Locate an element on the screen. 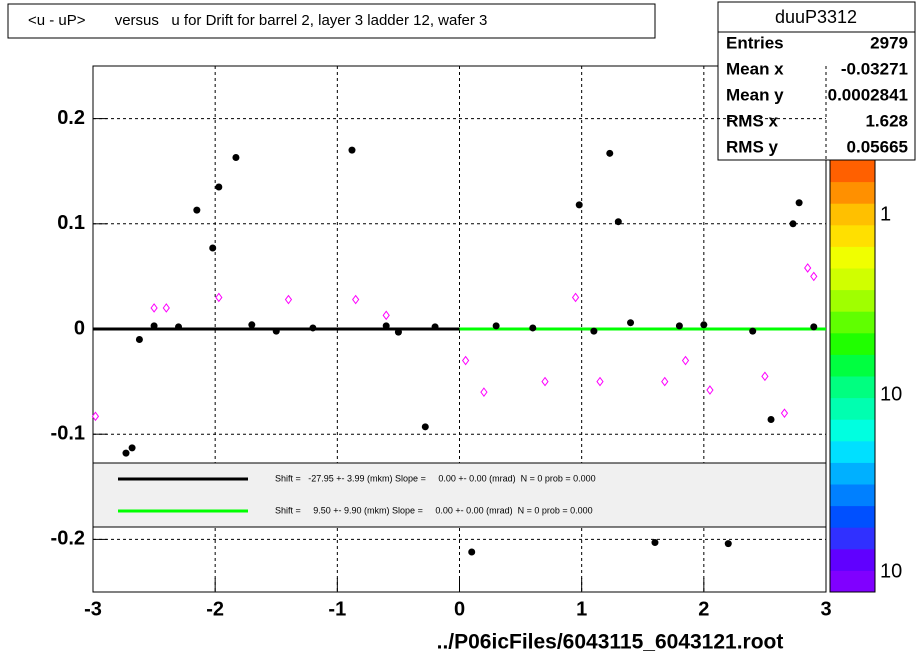 Image resolution: width=920 pixels, height=665 pixels. stats-value: 2979 is located at coordinates (889, 42).